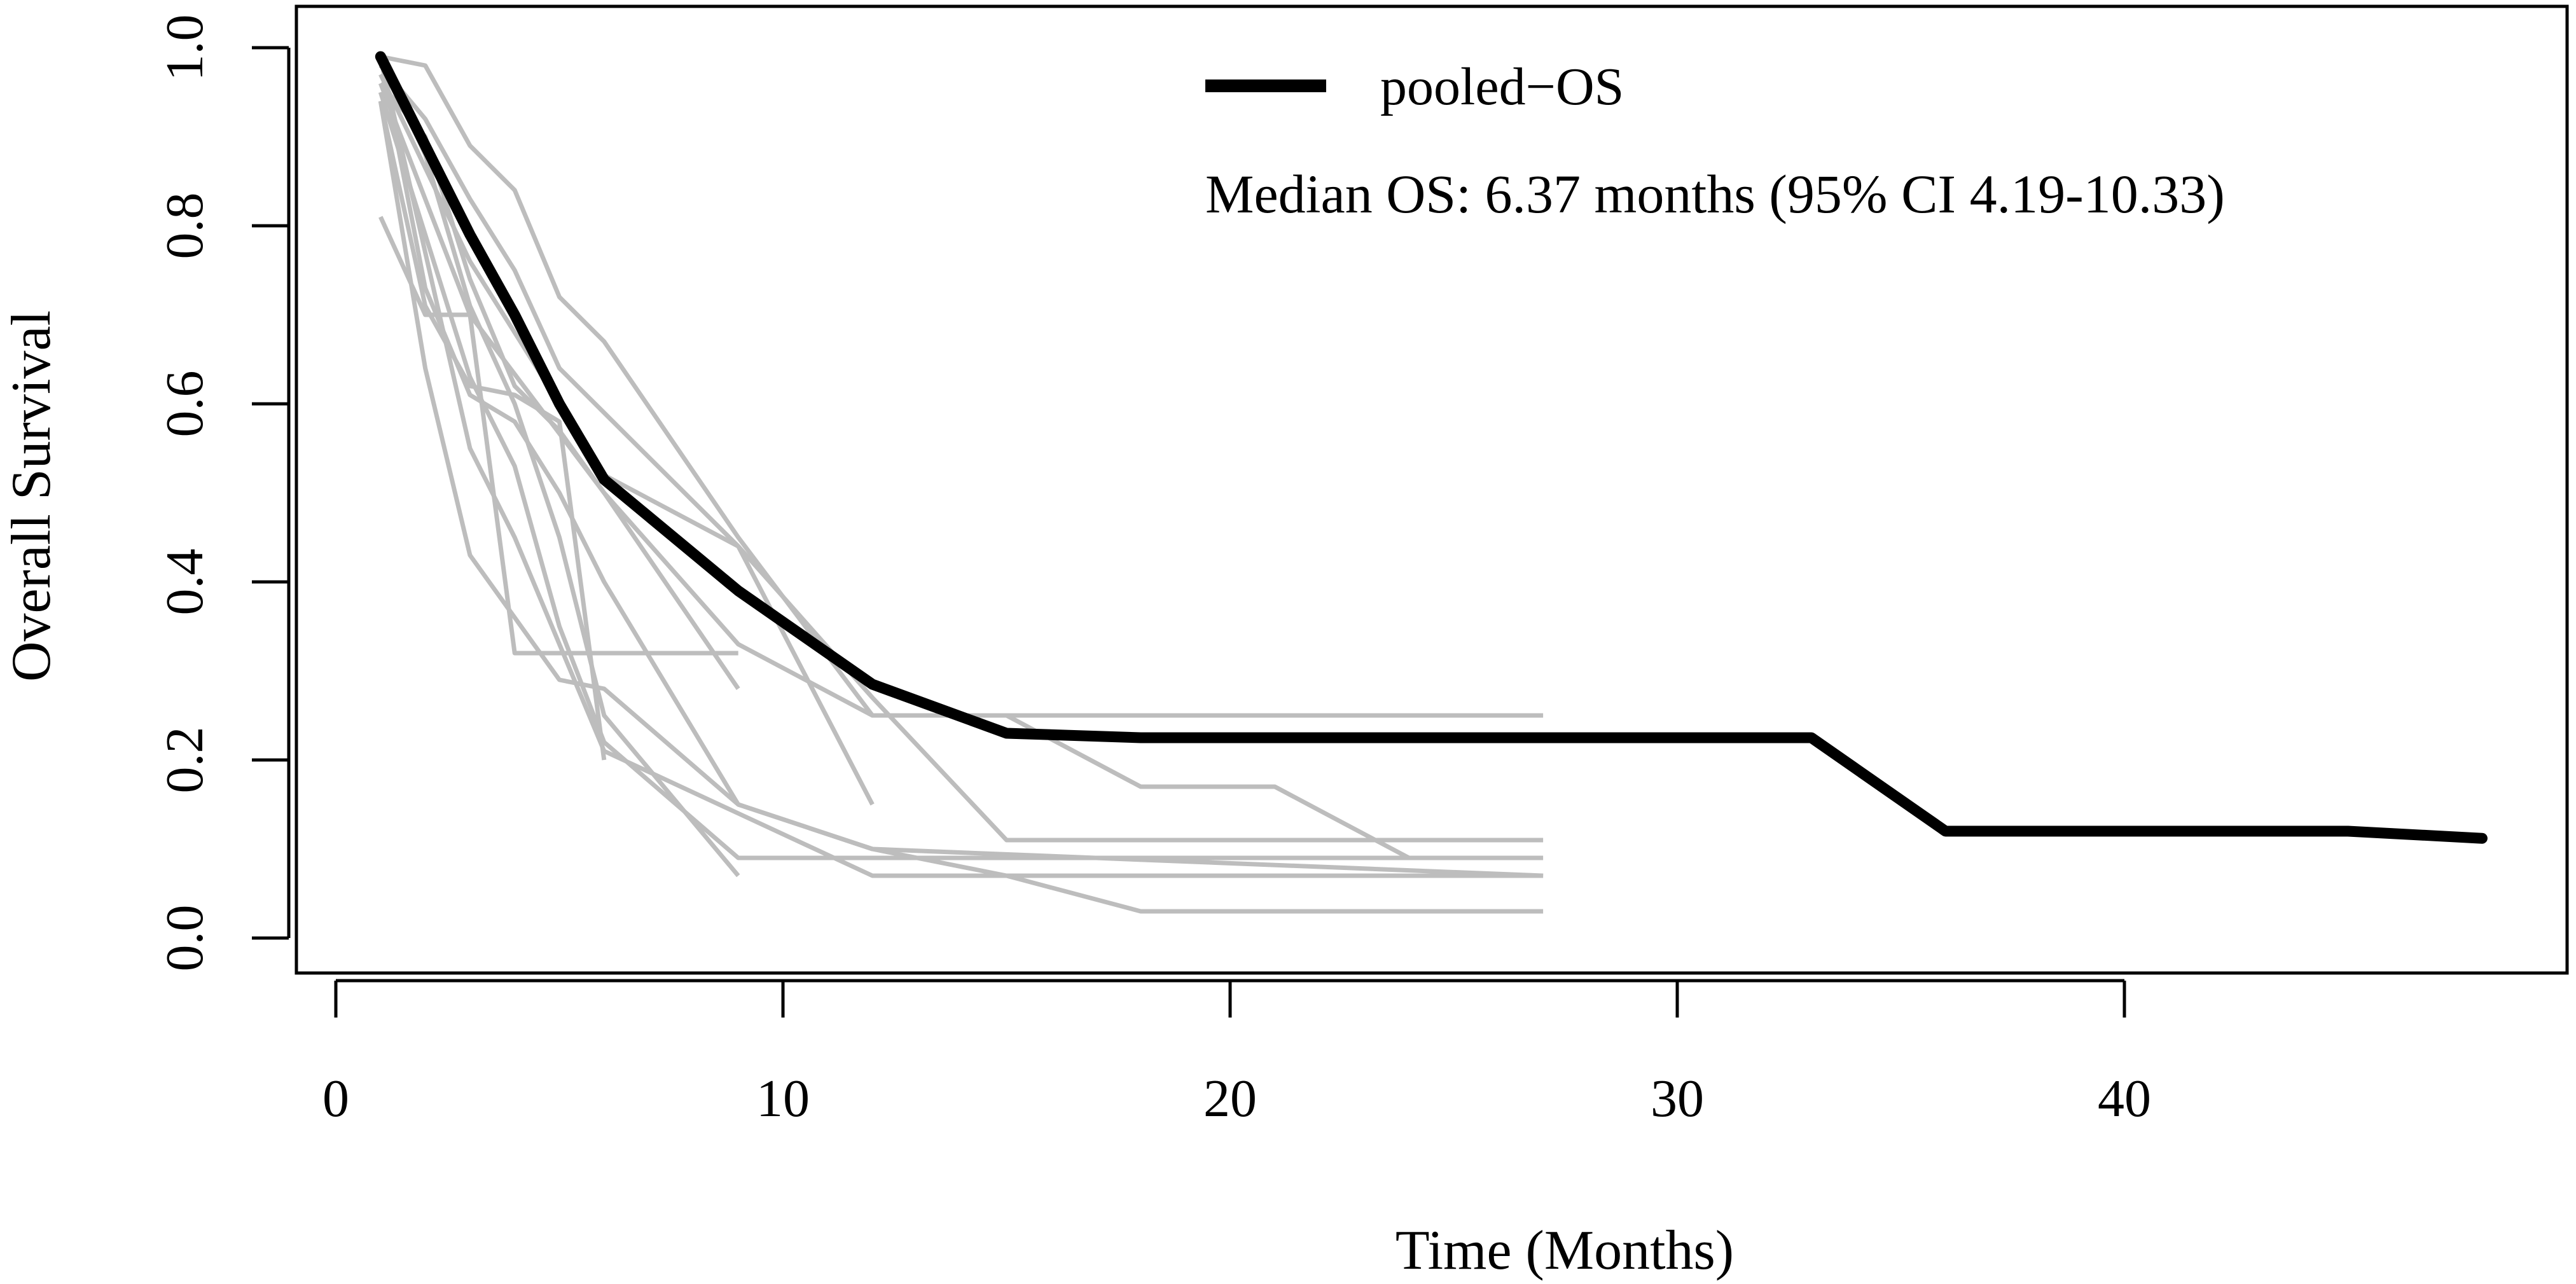  What do you see at coordinates (184, 226) in the screenshot?
I see `y-tick-label-0.8: 0.8` at bounding box center [184, 226].